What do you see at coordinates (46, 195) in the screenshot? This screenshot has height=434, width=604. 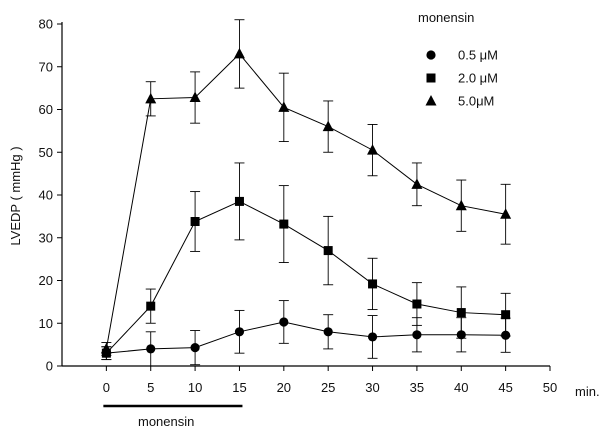 I see `y-tick-label: 40` at bounding box center [46, 195].